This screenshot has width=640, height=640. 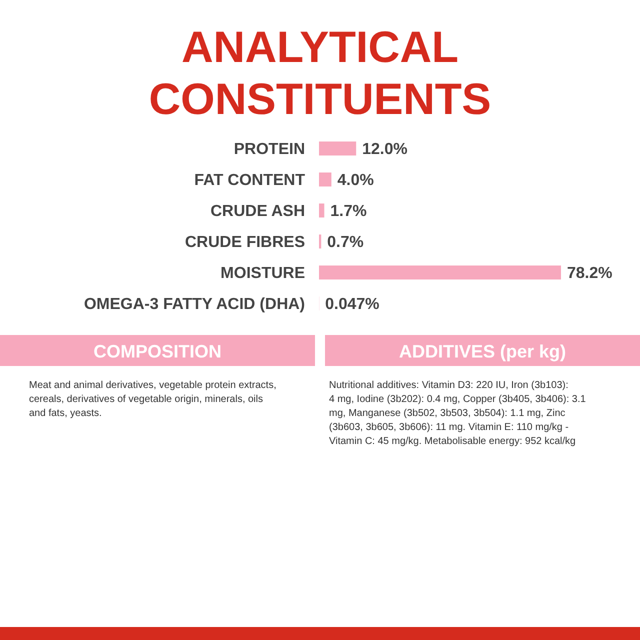 I want to click on y-tick-label: PROTEIN, so click(x=269, y=149).